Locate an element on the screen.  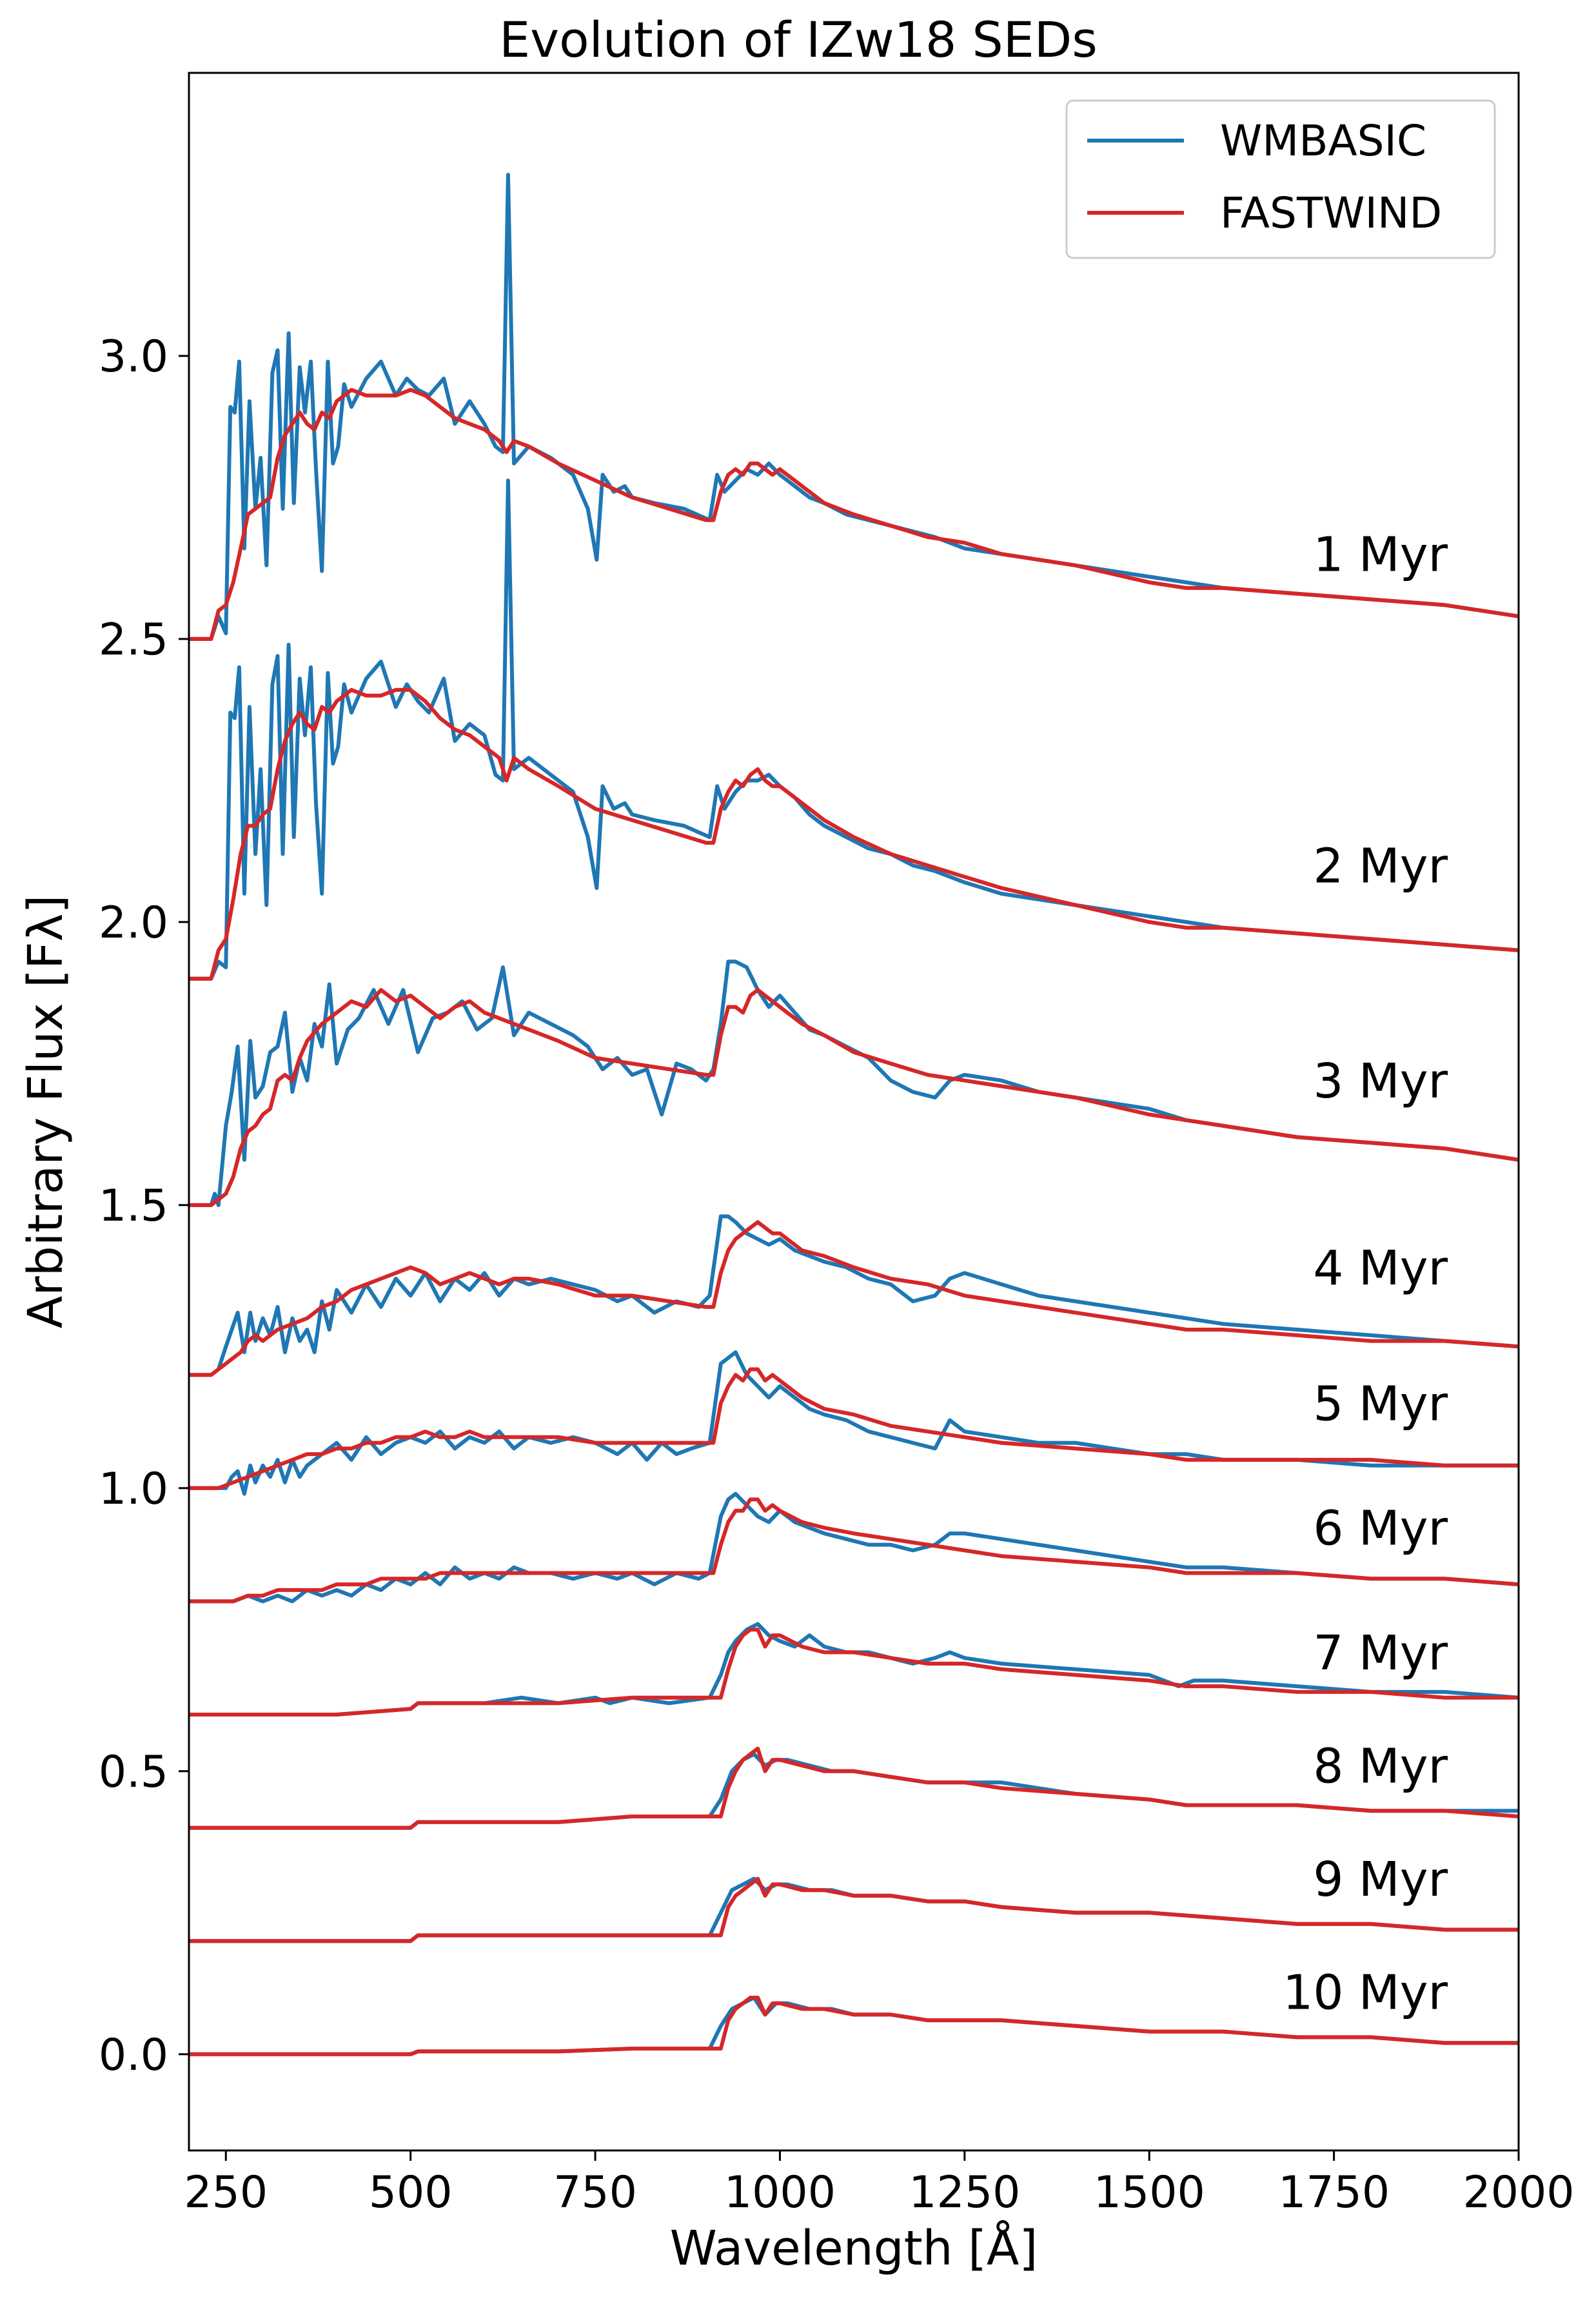
age-label: 3 Myr is located at coordinates (1380, 1081).